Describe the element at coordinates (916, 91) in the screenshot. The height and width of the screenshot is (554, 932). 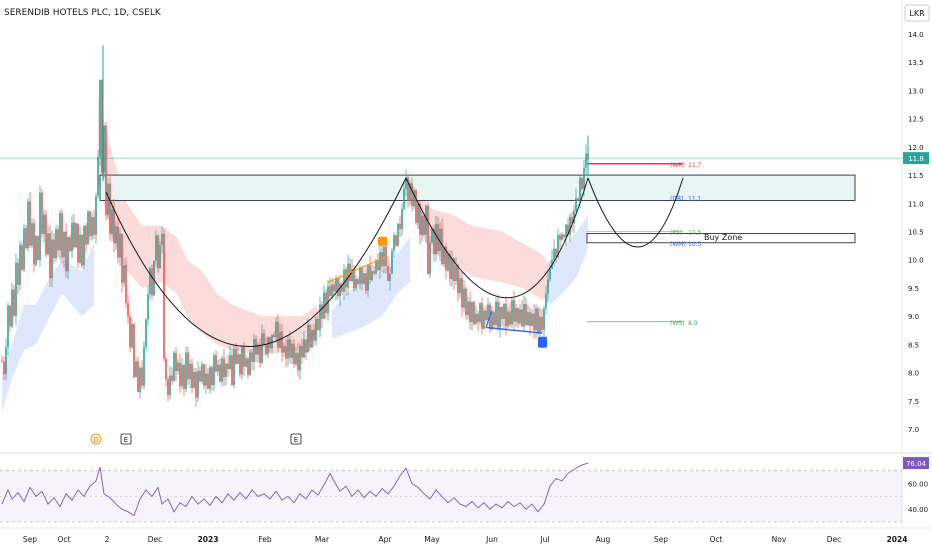
I see `price-tick-label: 13.0` at that location.